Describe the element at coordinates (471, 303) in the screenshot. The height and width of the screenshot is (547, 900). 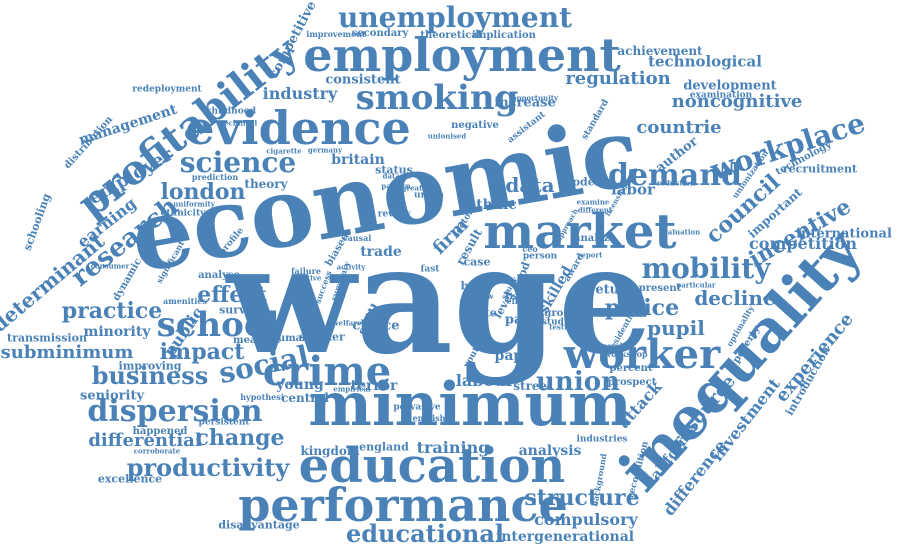
I see `word-test: test` at that location.